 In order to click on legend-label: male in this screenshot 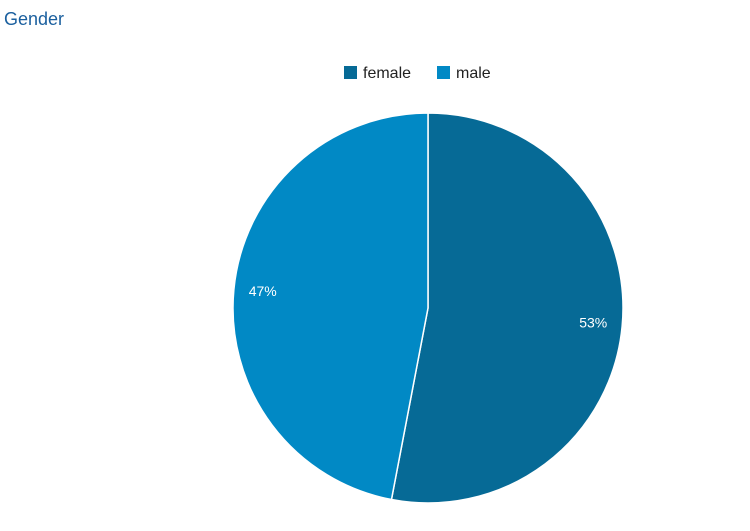, I will do `click(473, 73)`.